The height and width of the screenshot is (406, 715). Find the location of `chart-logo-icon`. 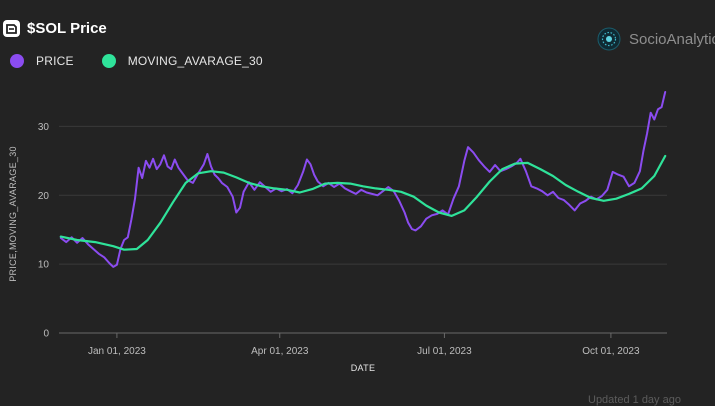

chart-logo-icon is located at coordinates (11, 28).